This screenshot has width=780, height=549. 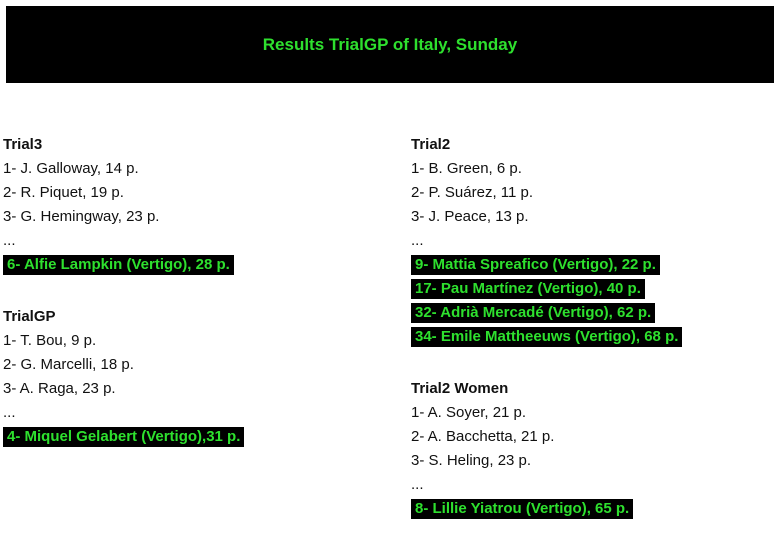 What do you see at coordinates (59, 388) in the screenshot?
I see `result-row: 3- A. Raga, 23 p.` at bounding box center [59, 388].